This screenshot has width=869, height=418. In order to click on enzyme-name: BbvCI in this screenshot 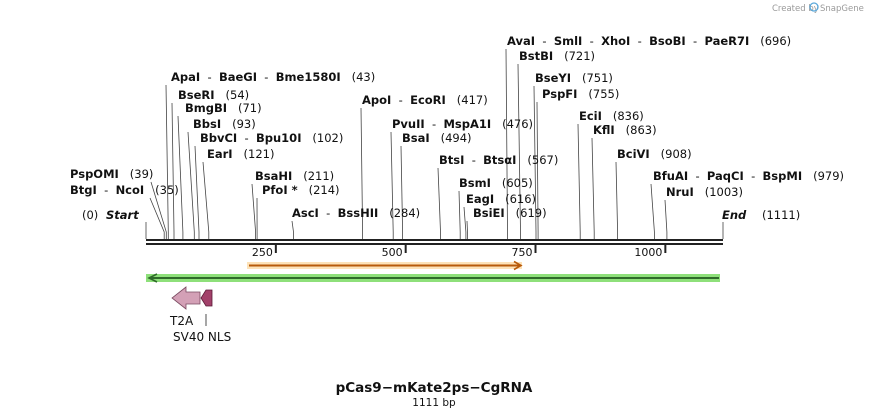, I will do `click(218, 138)`.